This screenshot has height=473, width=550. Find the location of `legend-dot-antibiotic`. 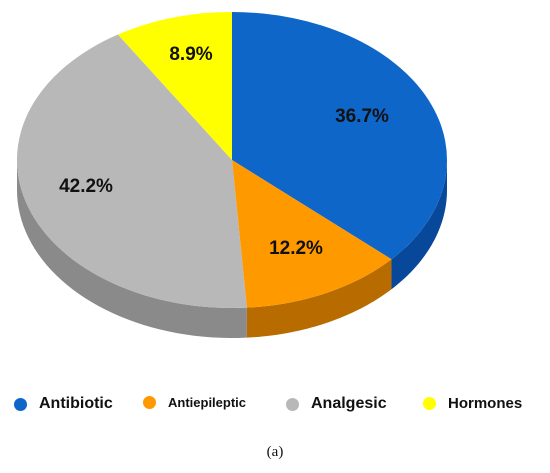

legend-dot-antibiotic is located at coordinates (20, 404).